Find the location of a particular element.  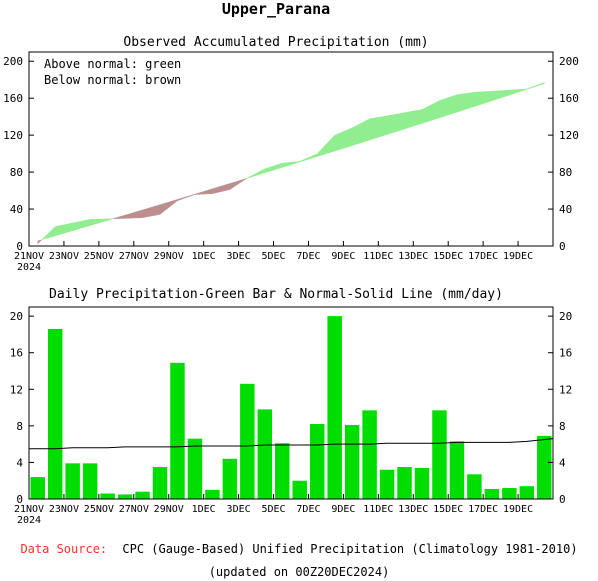

y-tick-label-right: 80 is located at coordinates (565, 172).